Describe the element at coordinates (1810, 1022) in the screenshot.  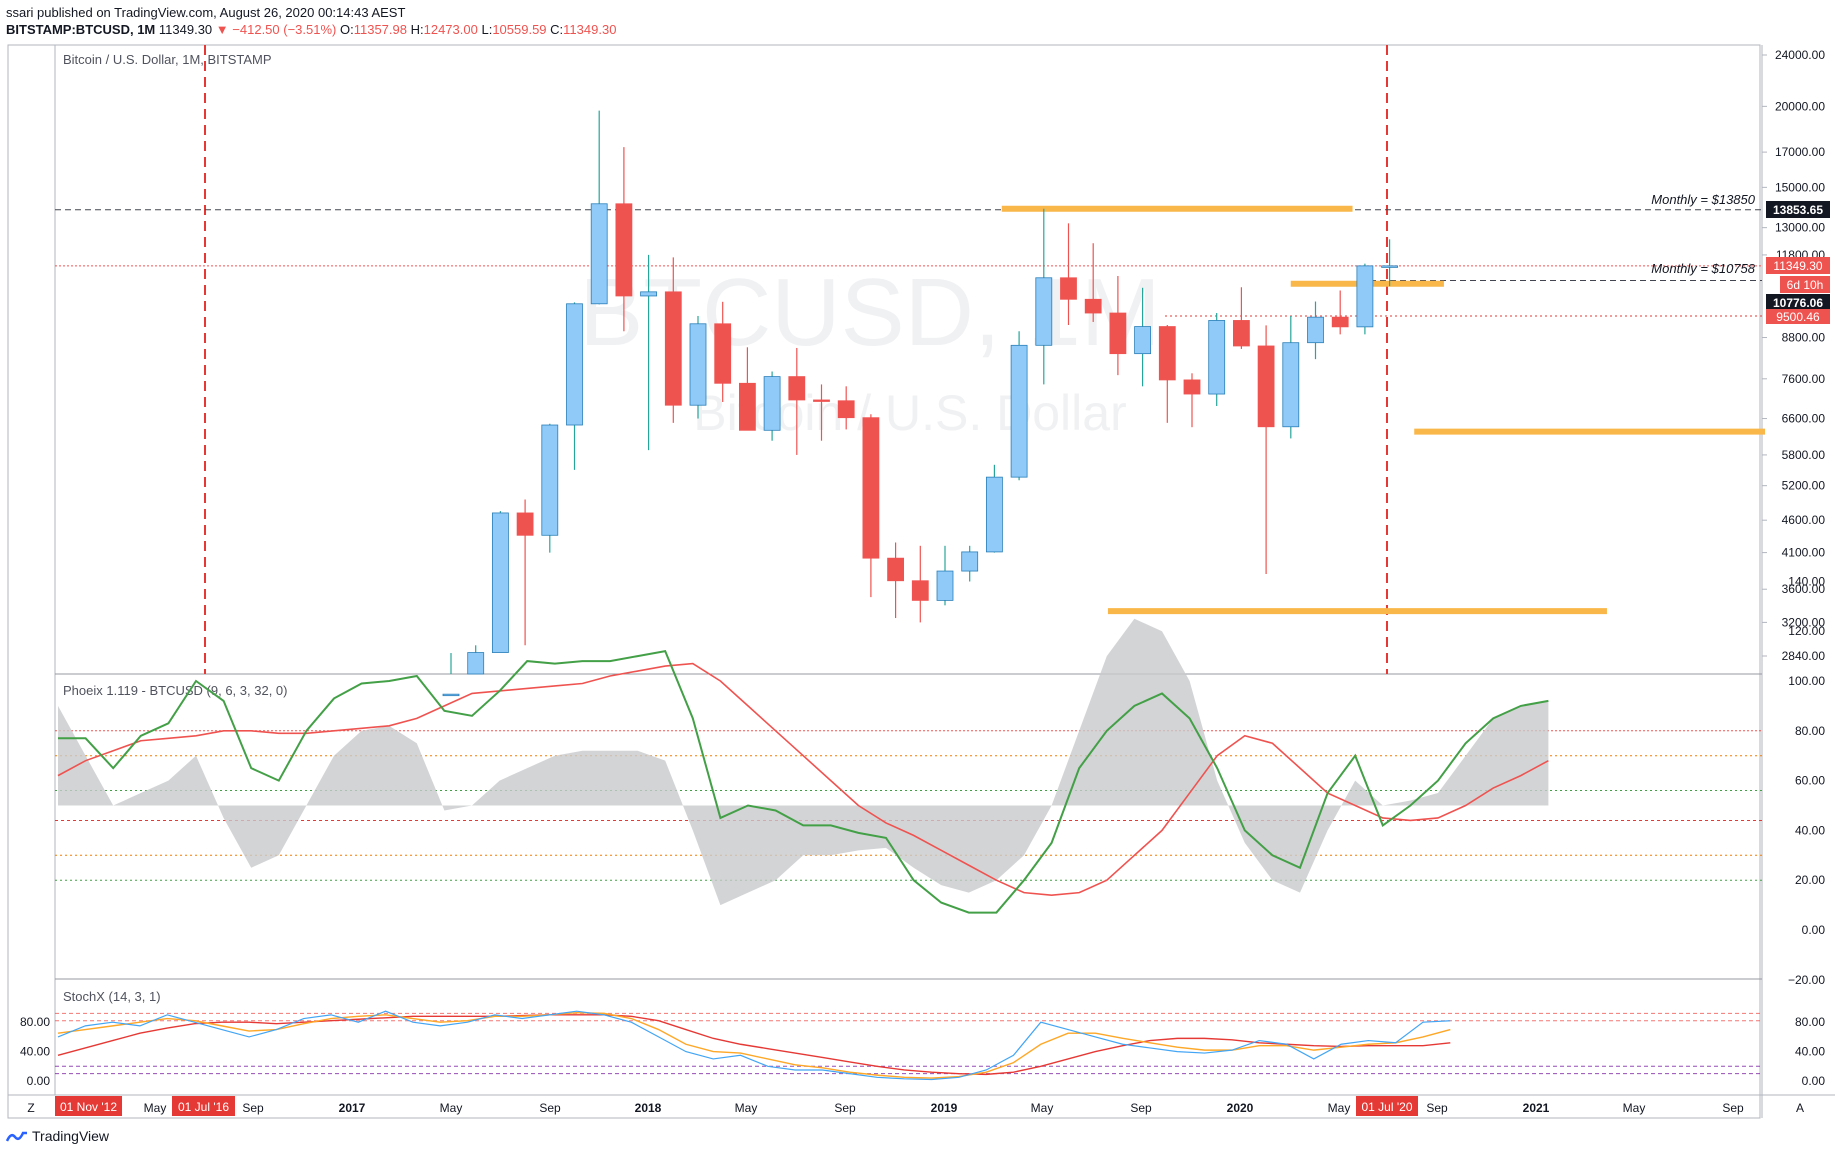
I see `stoch-right-tick-label: 80.00` at that location.